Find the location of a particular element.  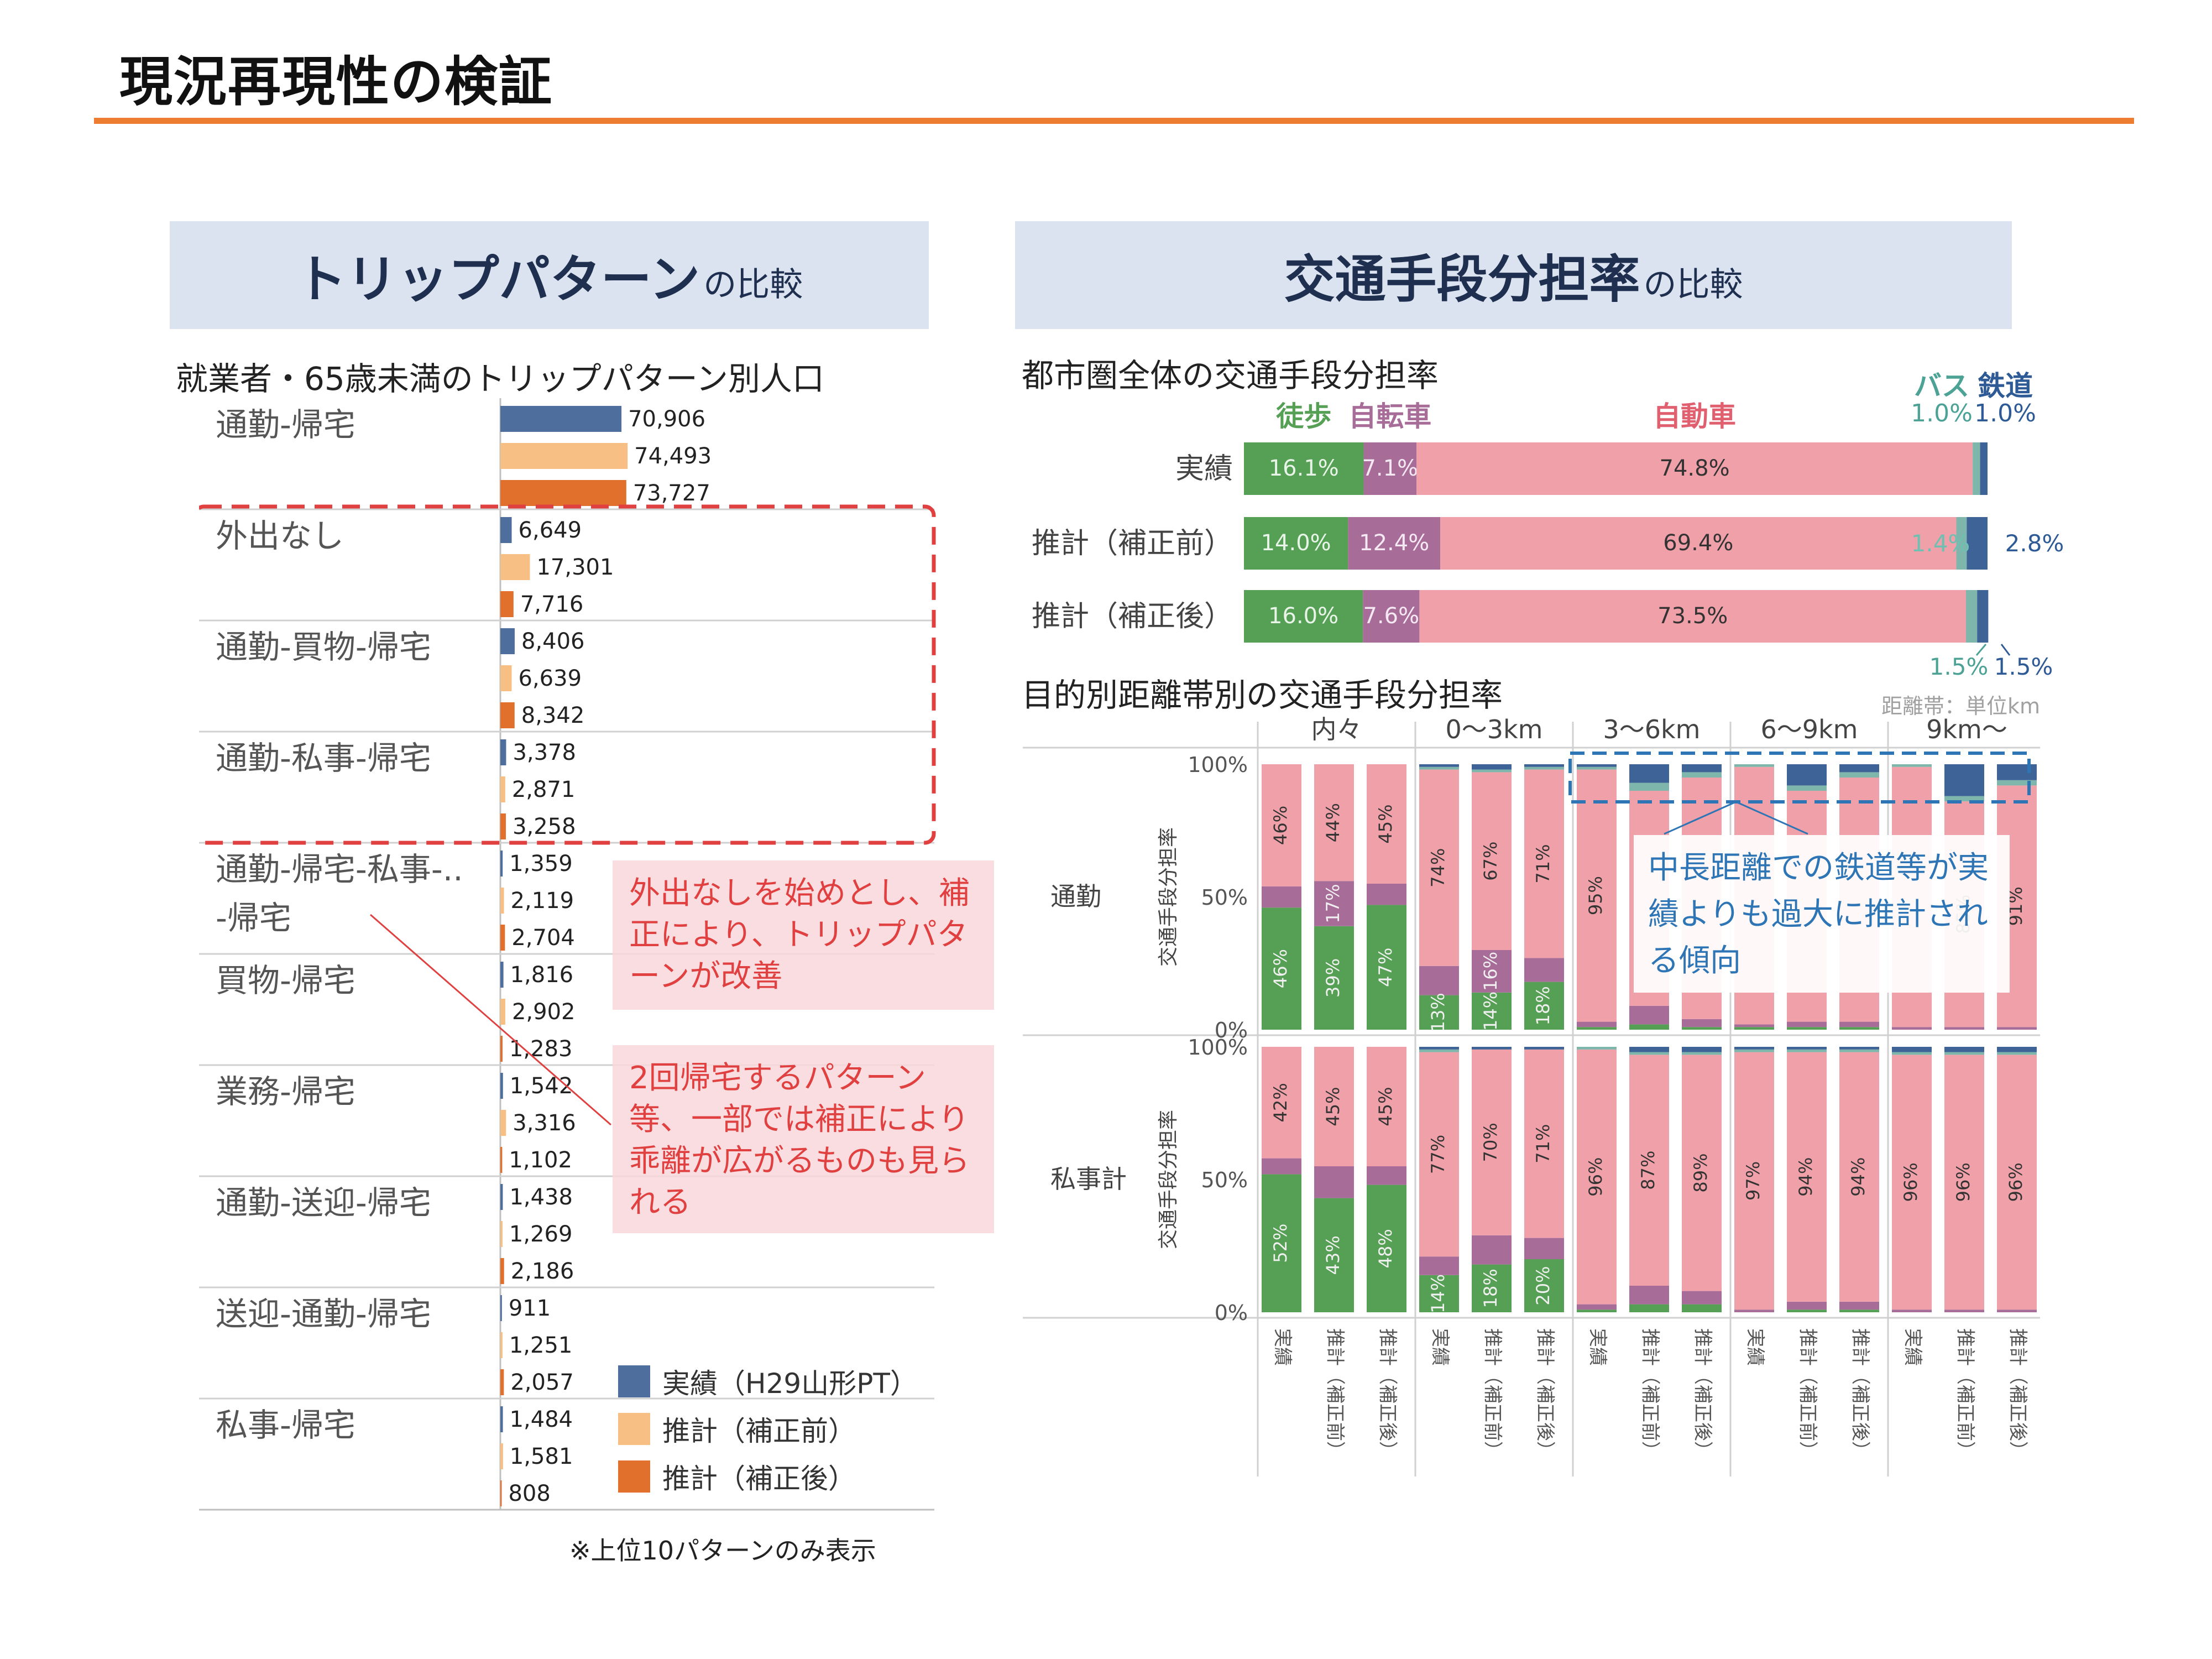

legend-label-post: 推計（補正後） is located at coordinates (759, 1479).